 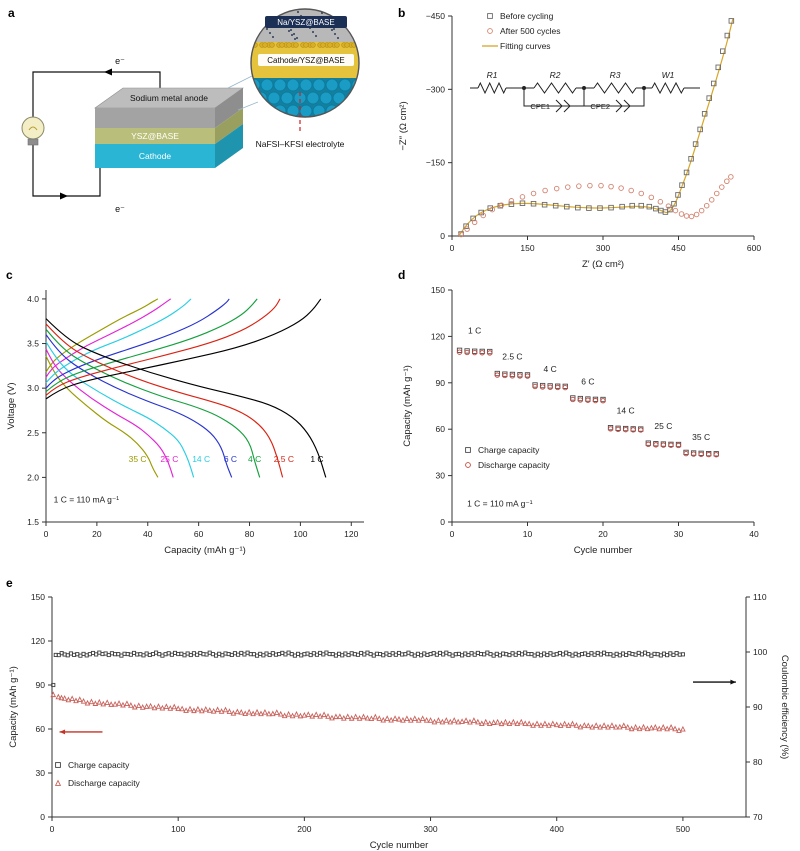 What do you see at coordinates (33, 477) in the screenshot?
I see `svg-text: 2.0` at bounding box center [33, 477].